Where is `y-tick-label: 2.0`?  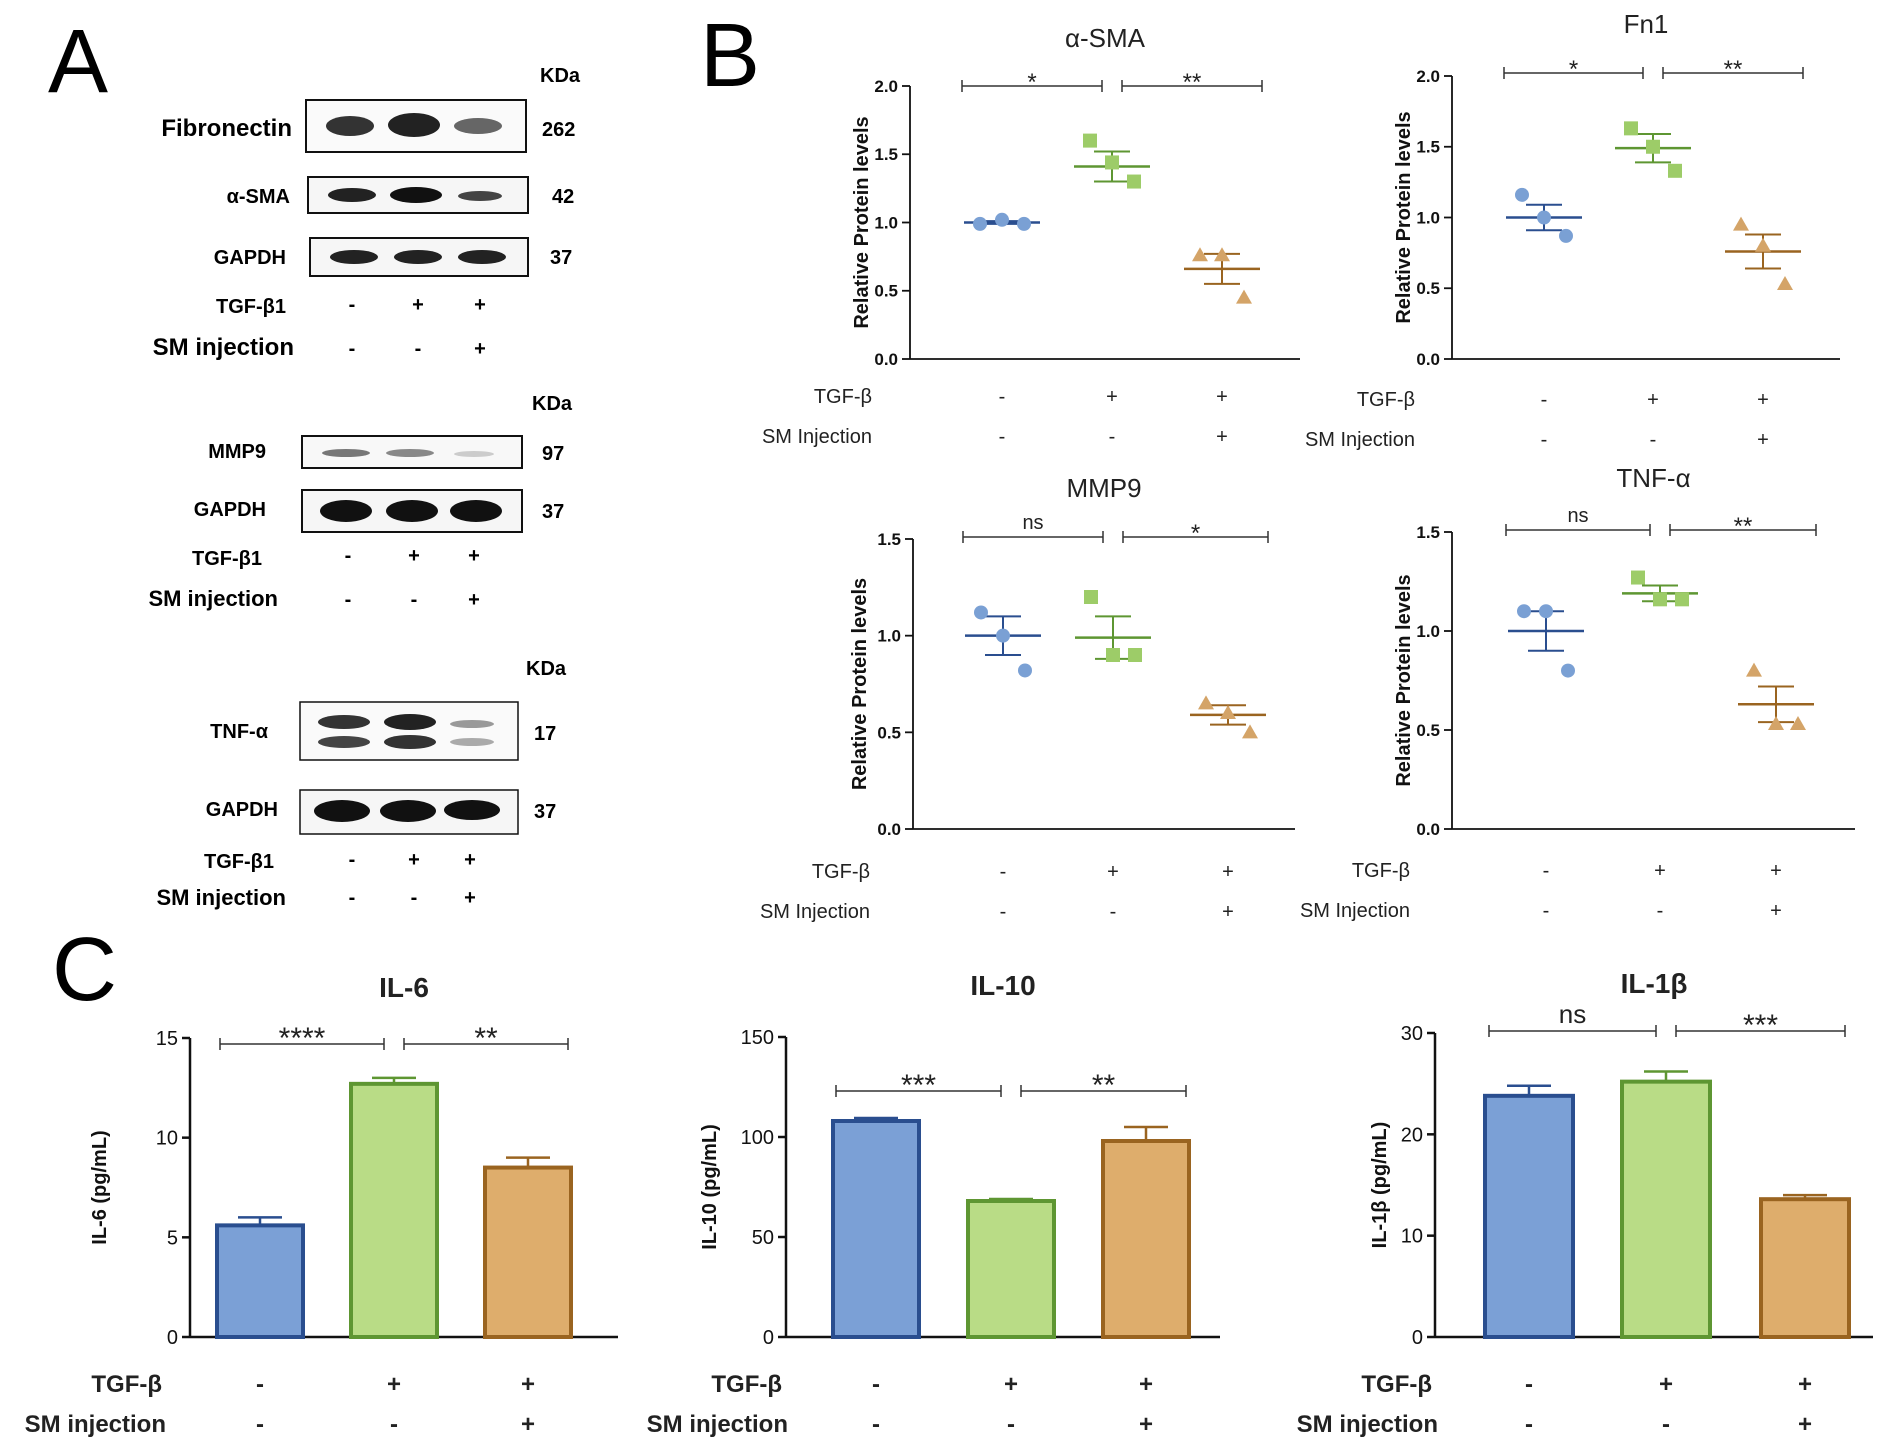 y-tick-label: 2.0 is located at coordinates (886, 86).